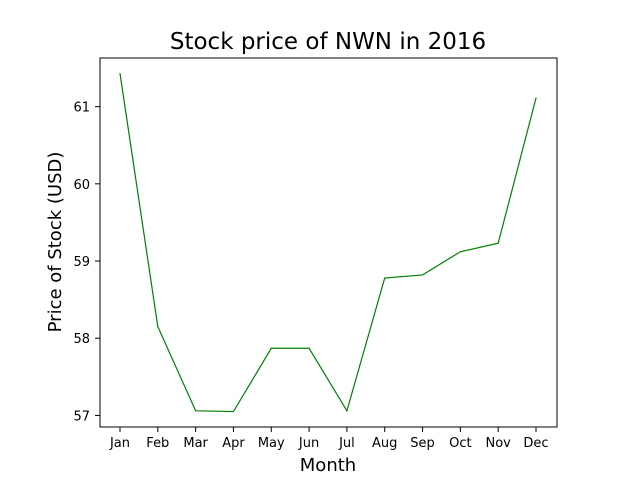 This screenshot has width=640, height=480. I want to click on y-axis-label: Price of Stock (USD), so click(55, 242).